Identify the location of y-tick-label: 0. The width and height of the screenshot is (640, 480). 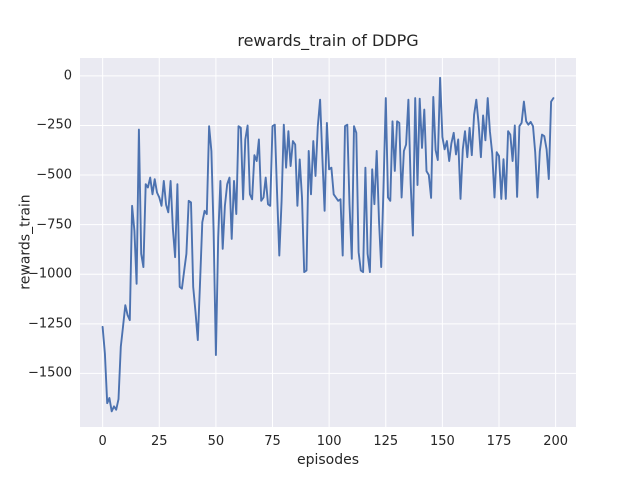
(67, 76).